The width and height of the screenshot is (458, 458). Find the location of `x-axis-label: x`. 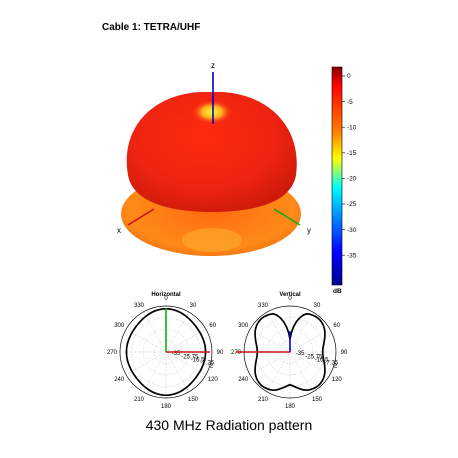

x-axis-label: x is located at coordinates (119, 230).